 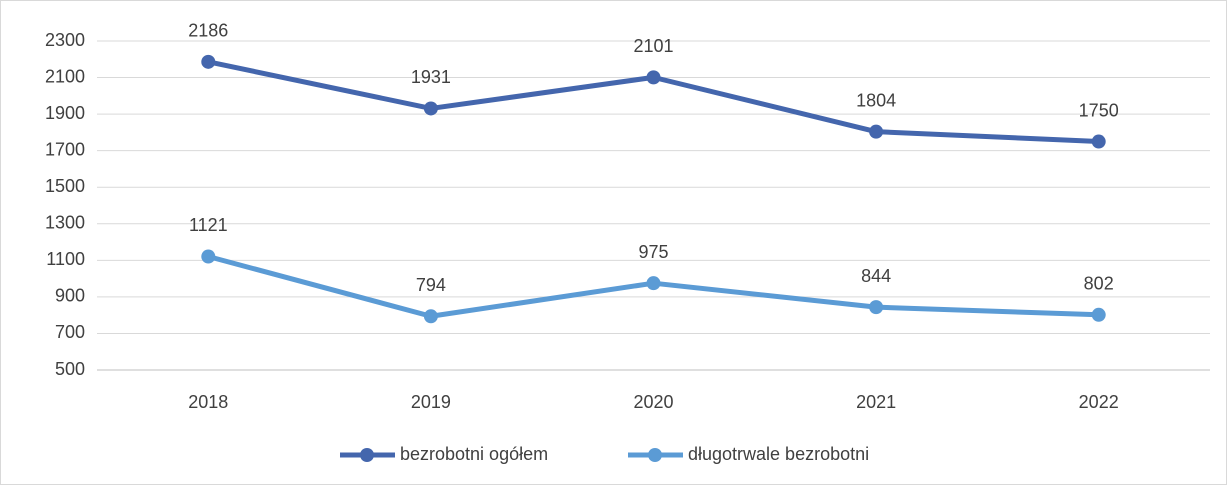 I want to click on data-label: 1750, so click(x=1099, y=110).